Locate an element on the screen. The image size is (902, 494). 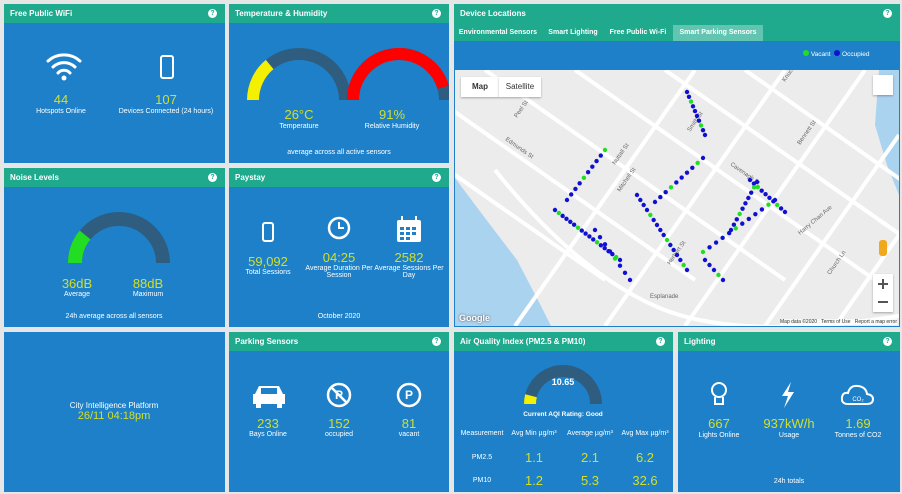
street-label: Esplanade is located at coordinates (664, 297).